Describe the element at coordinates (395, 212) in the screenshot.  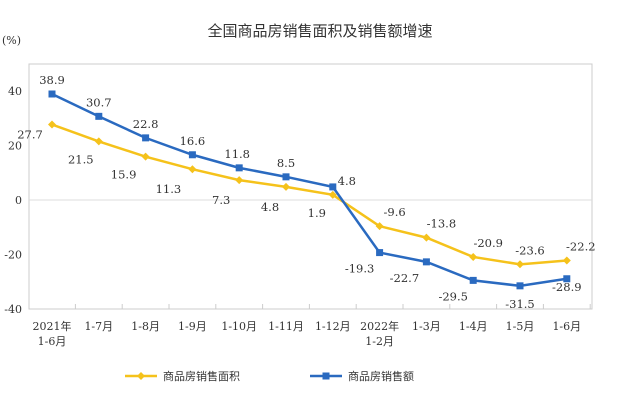
I see `data-label: -9.6` at that location.